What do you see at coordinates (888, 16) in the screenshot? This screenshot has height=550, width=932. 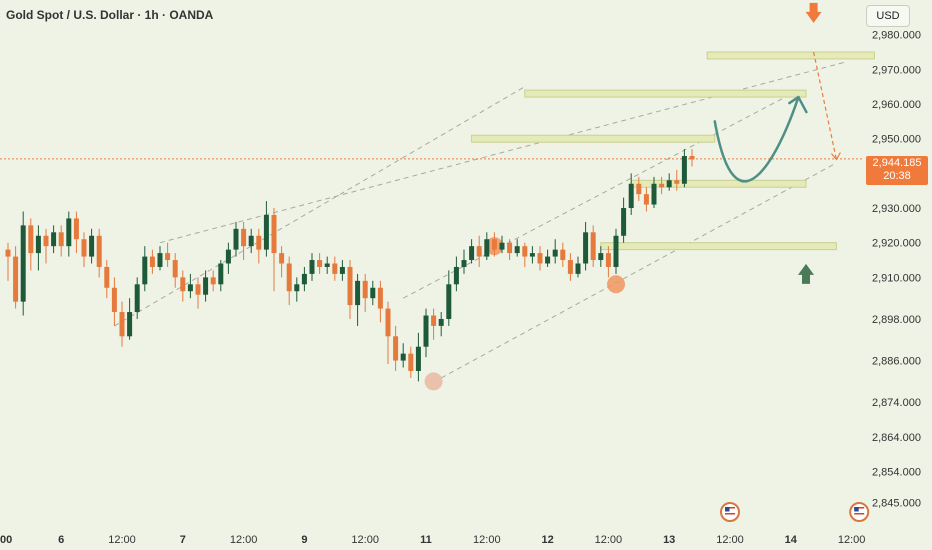 I see `currency-button: USD` at bounding box center [888, 16].